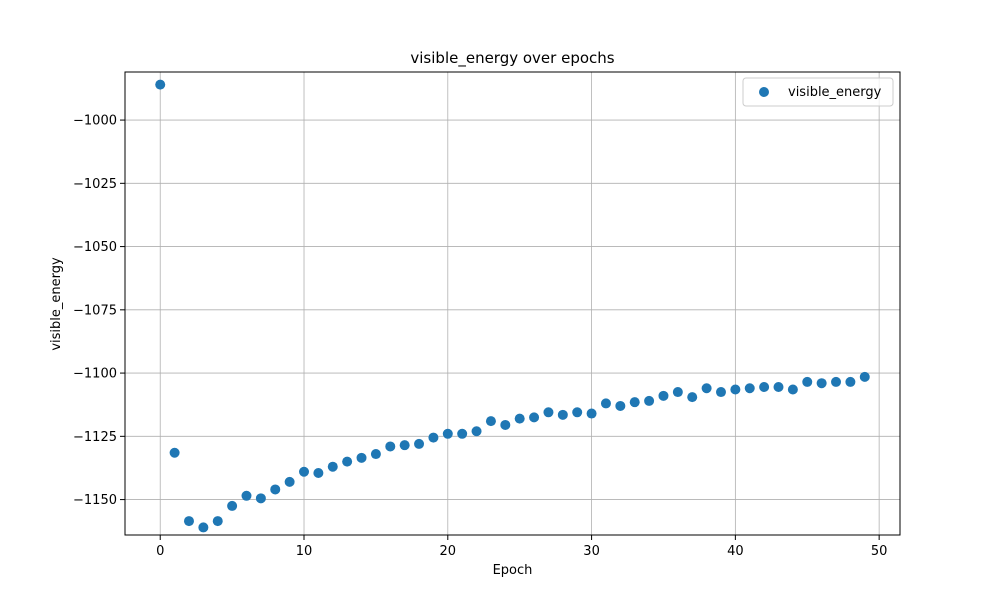  I want to click on y-axis-label: visible_energy, so click(56, 304).